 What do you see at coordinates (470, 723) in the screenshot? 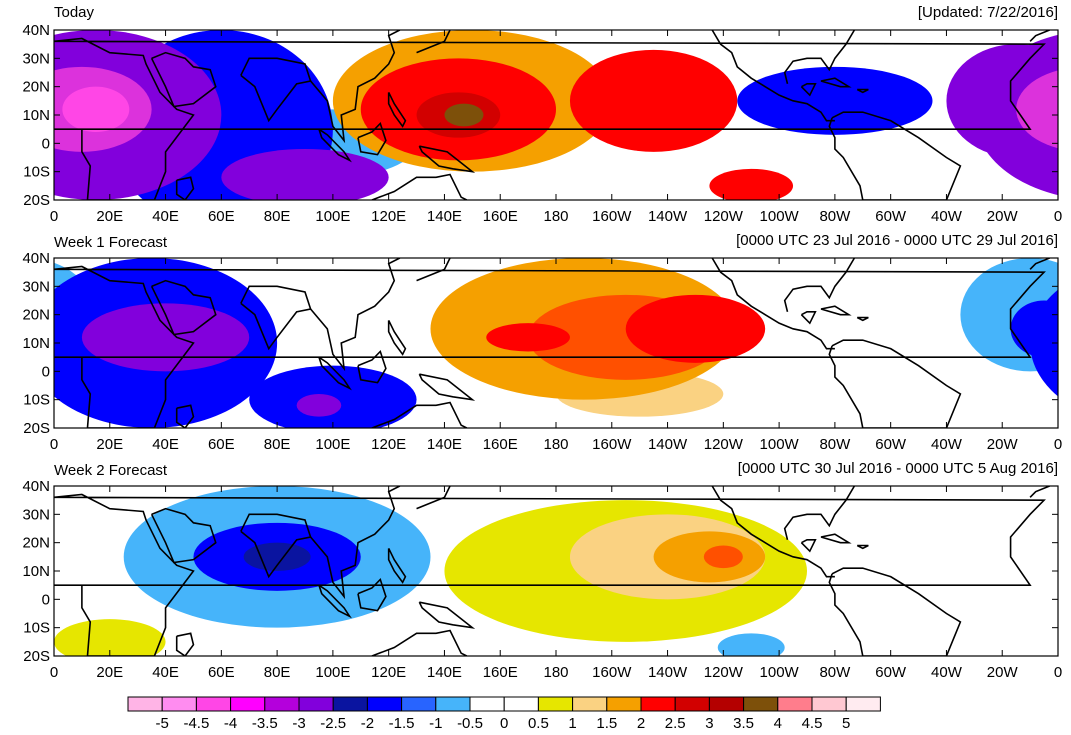
I see `colorbar-label: -0.5` at bounding box center [470, 723].